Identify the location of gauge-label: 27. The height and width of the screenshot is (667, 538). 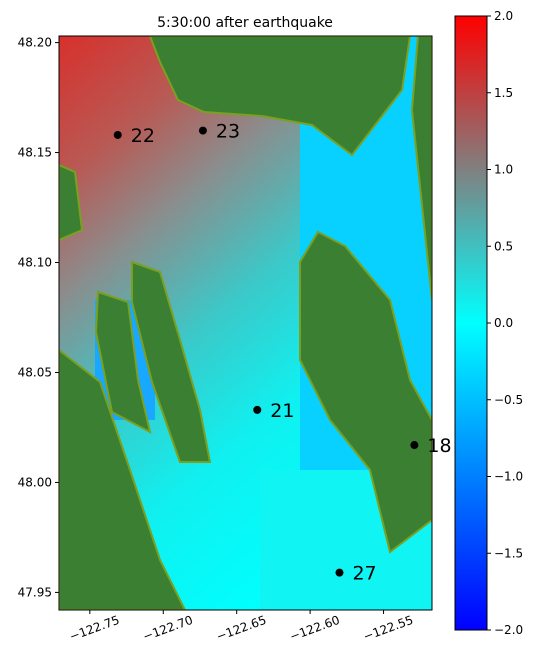
(364, 574).